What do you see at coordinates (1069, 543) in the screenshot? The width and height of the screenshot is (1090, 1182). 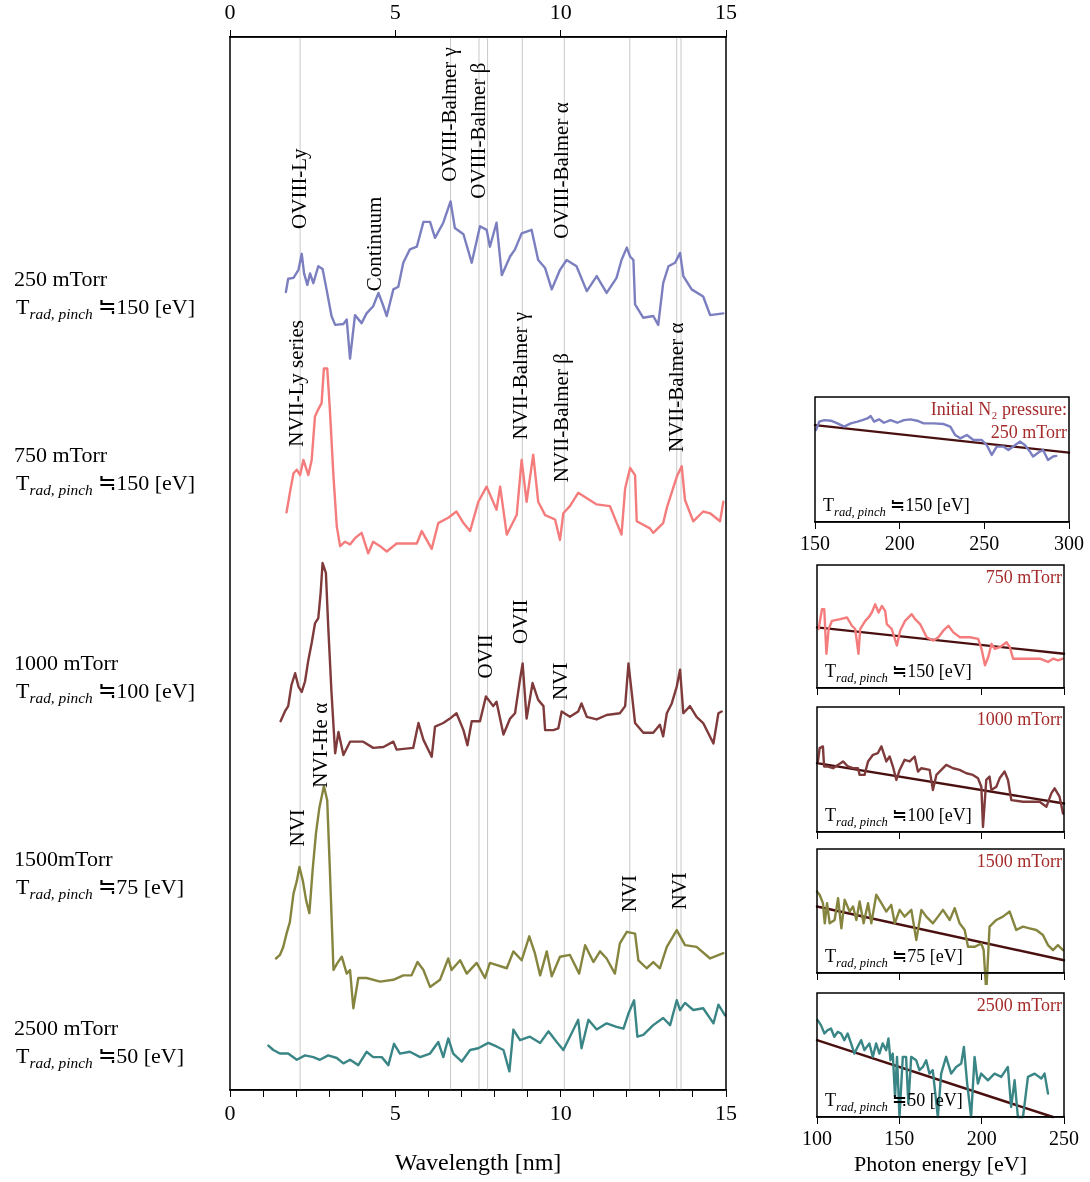 I see `x-tick-label: 300` at bounding box center [1069, 543].